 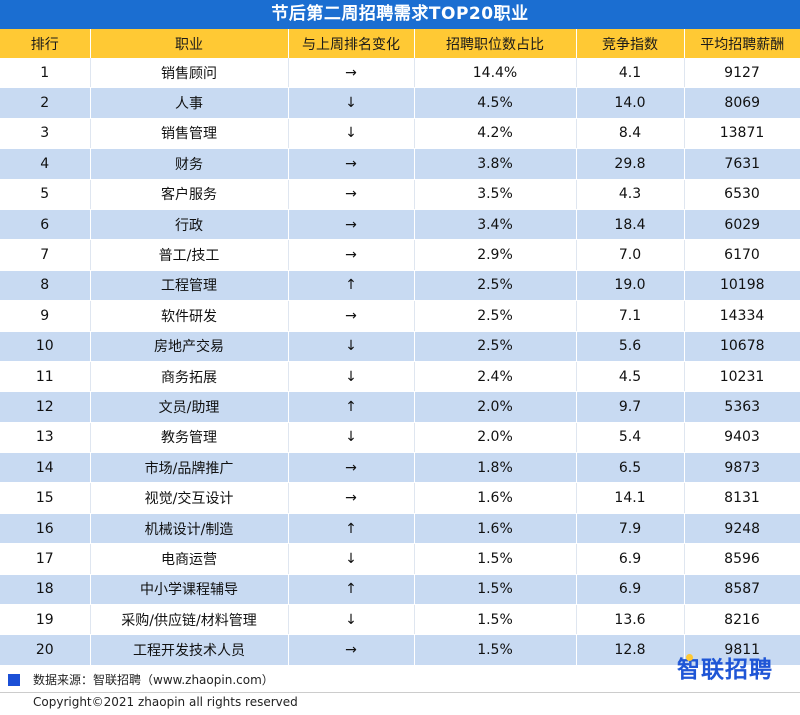 I want to click on salary-cell: 9403, so click(x=742, y=438).